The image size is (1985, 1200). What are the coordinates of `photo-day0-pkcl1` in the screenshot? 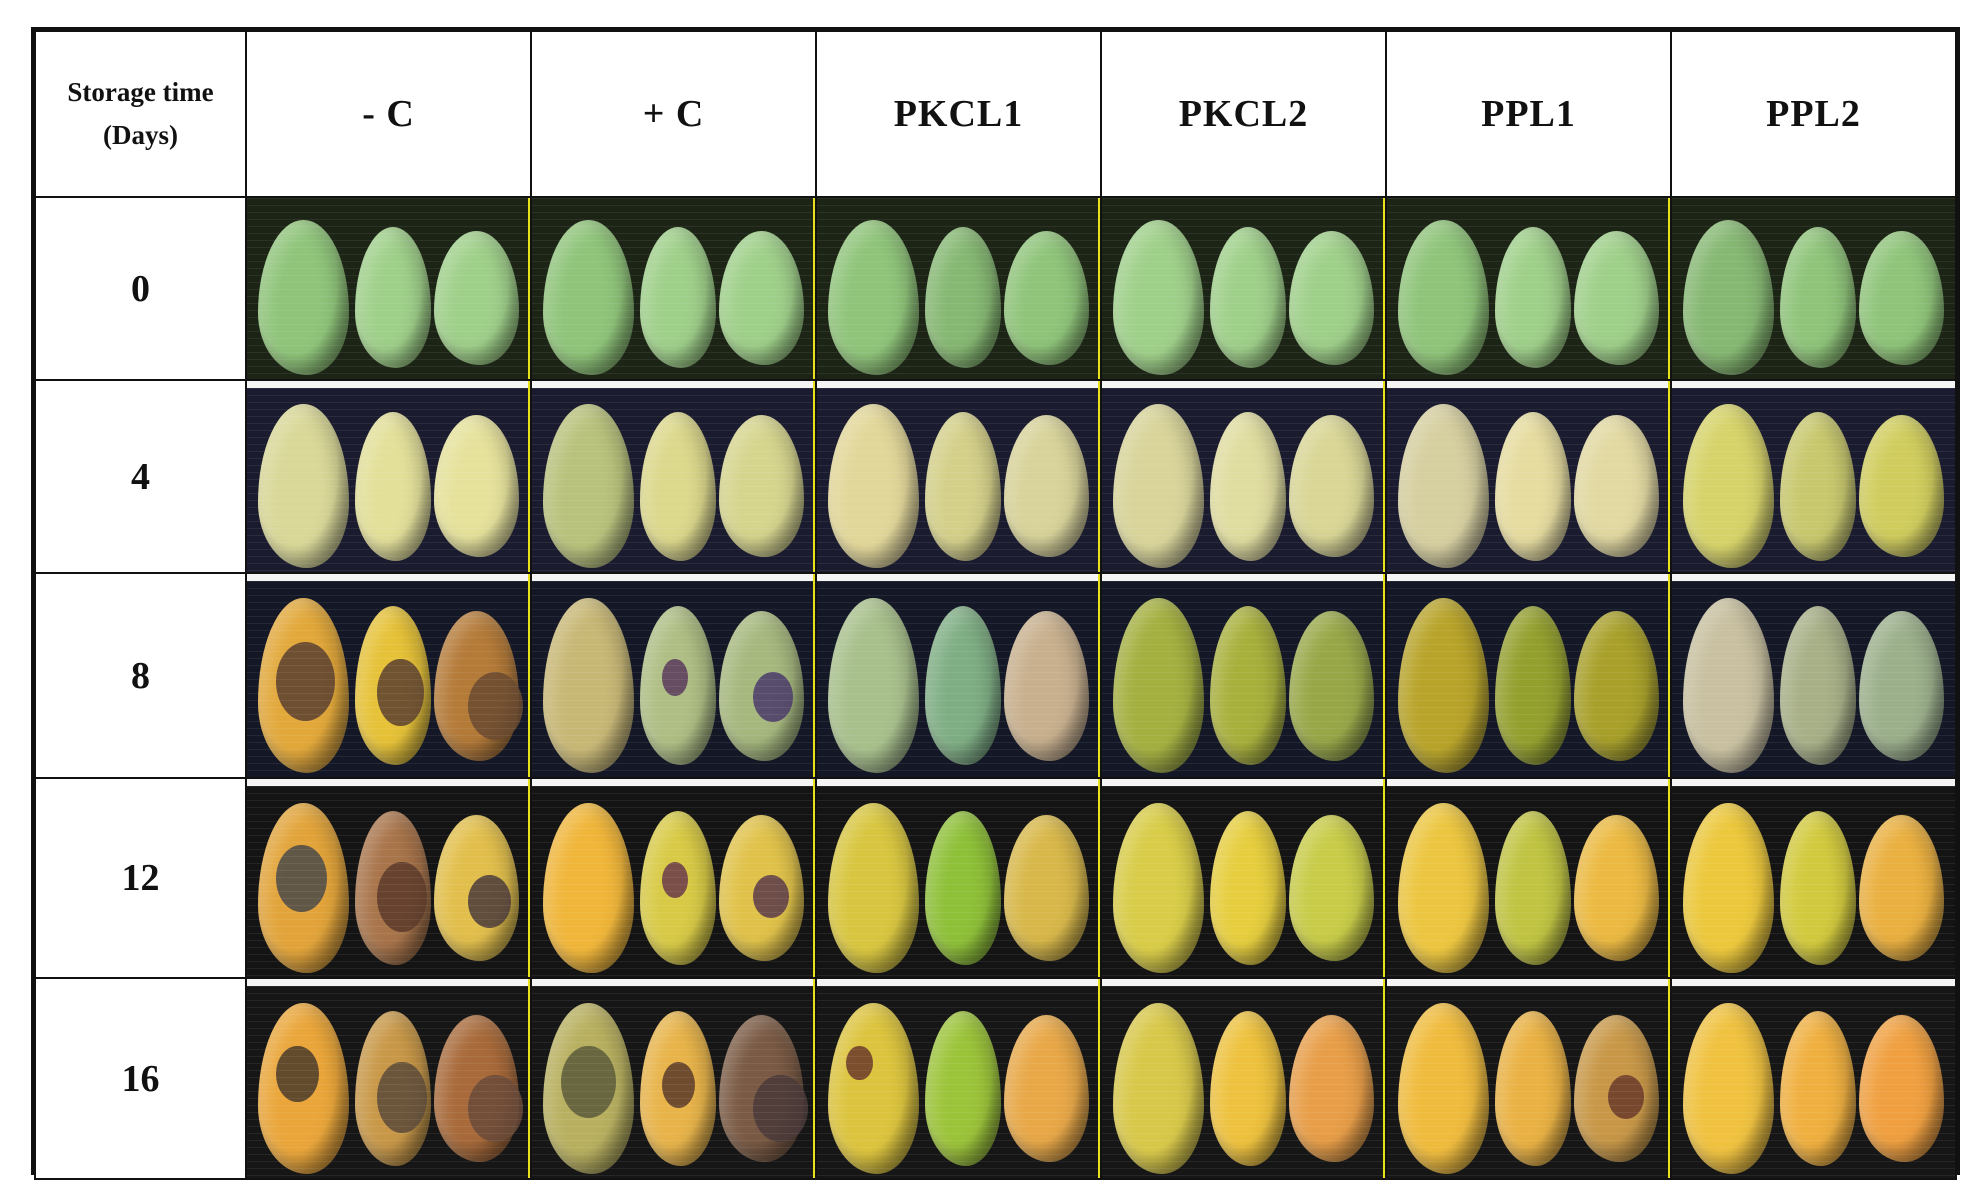 It's located at (958, 288).